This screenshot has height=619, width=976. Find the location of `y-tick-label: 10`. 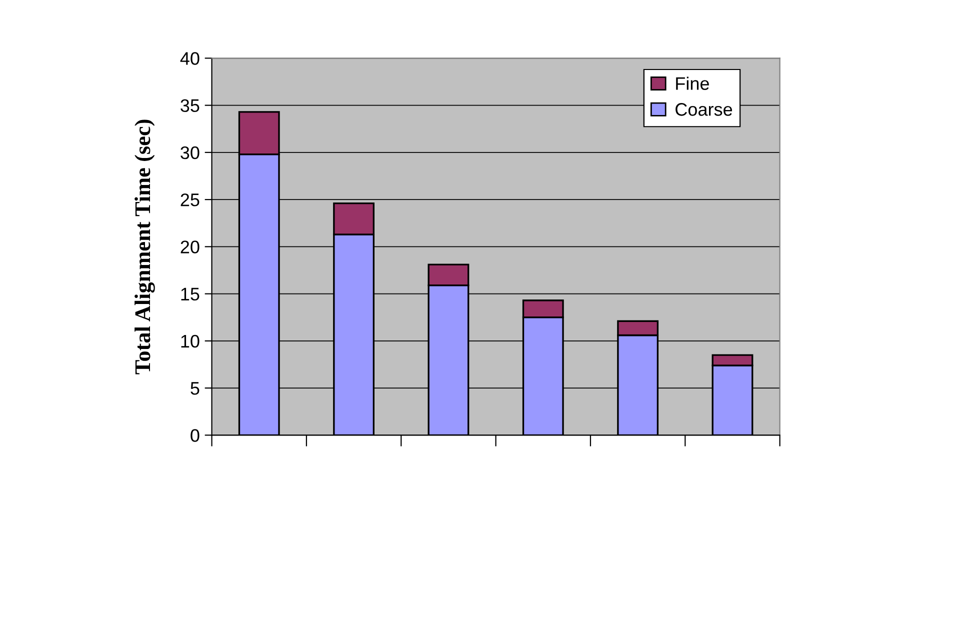

y-tick-label: 10 is located at coordinates (190, 341).